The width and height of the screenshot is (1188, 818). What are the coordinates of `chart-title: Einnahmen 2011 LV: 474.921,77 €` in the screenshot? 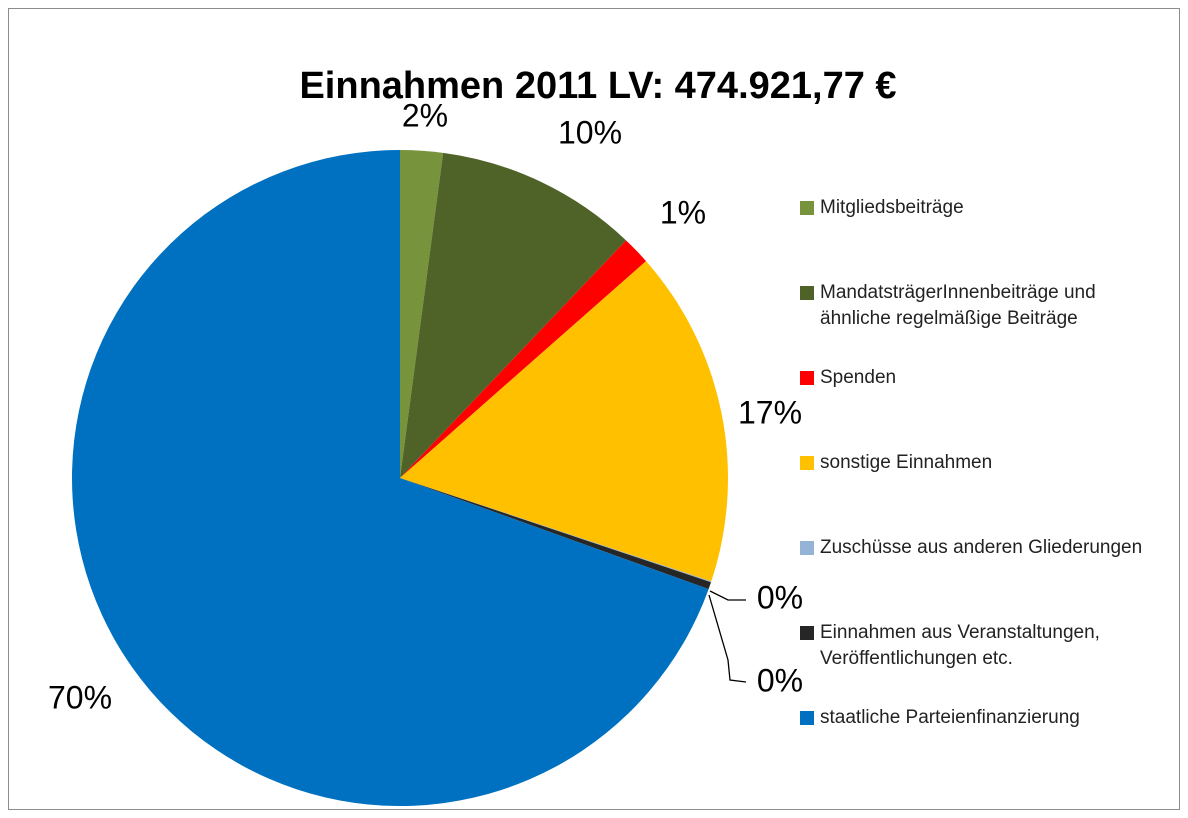 It's located at (597, 86).